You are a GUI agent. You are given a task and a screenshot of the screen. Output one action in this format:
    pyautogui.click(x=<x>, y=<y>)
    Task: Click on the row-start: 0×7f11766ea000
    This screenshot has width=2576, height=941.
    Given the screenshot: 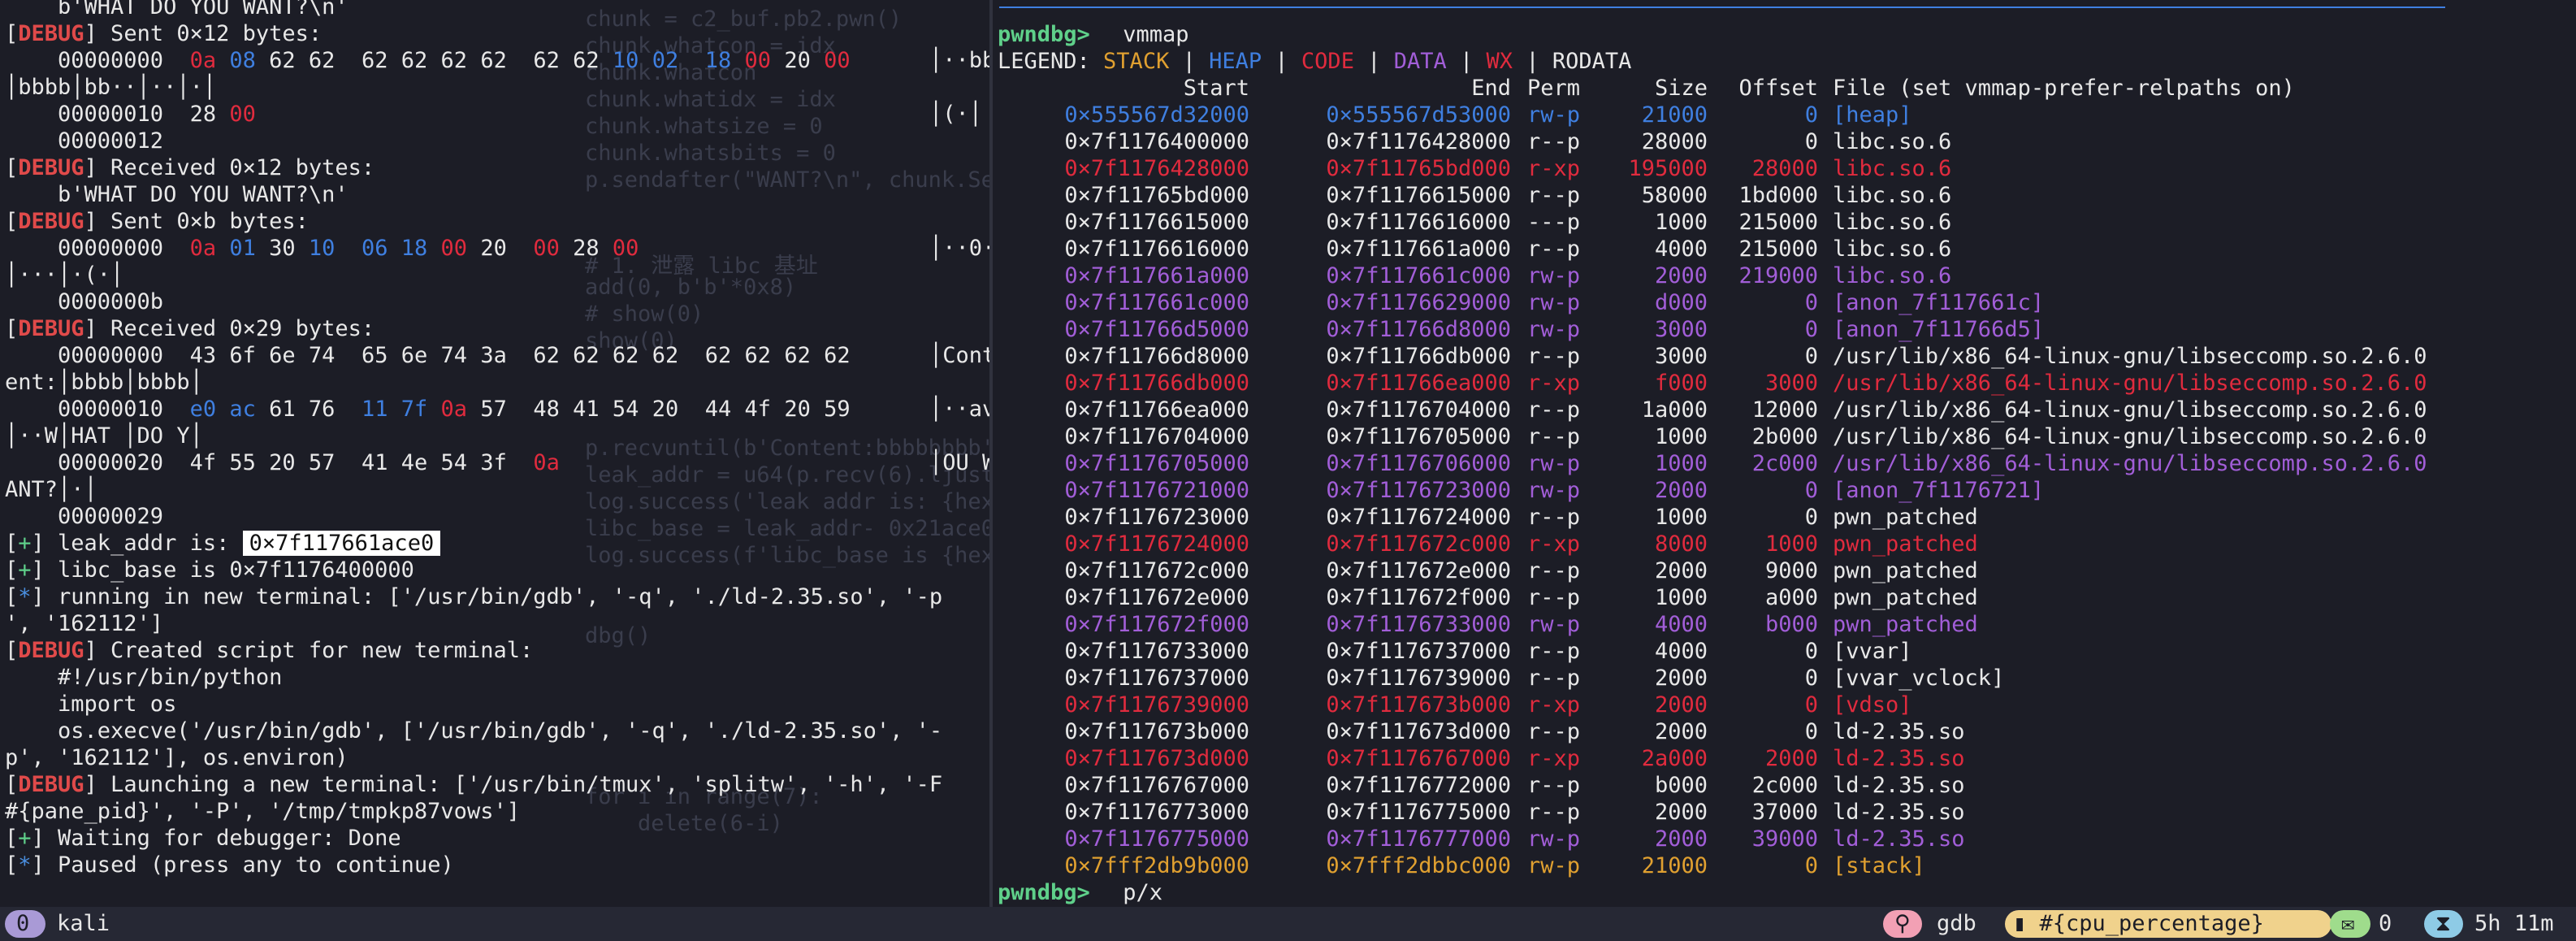 What is the action you would take?
    pyautogui.click(x=1157, y=410)
    